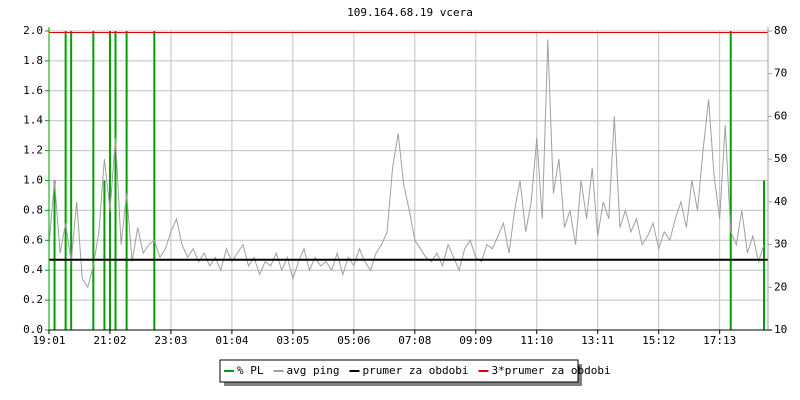  Describe the element at coordinates (33, 30) in the screenshot. I see `y-tick-label: 2.0` at that location.